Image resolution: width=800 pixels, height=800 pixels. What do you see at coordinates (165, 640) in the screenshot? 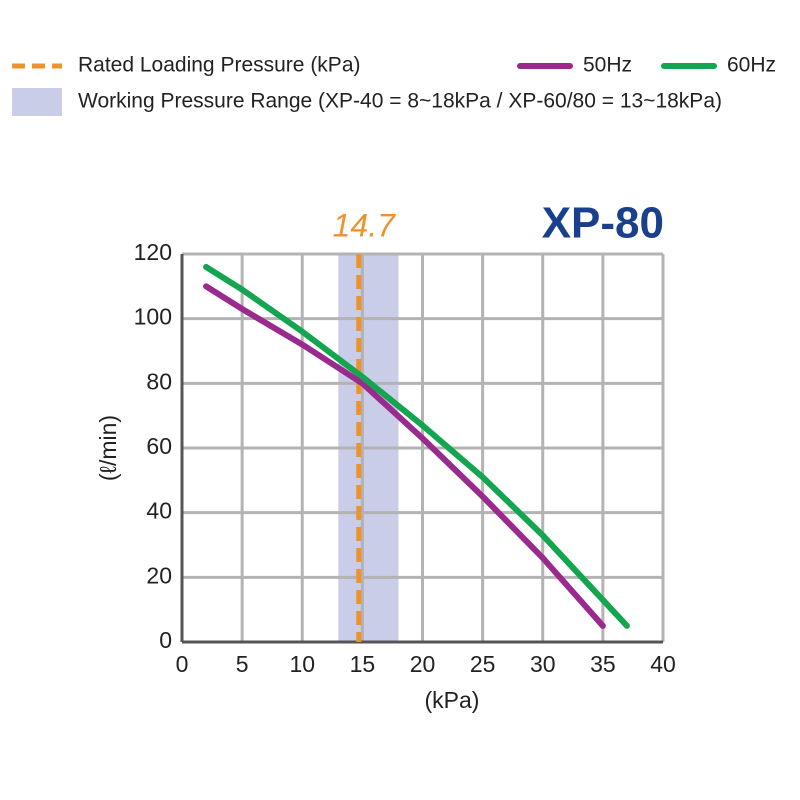
I see `y-tick-label: 0` at bounding box center [165, 640].